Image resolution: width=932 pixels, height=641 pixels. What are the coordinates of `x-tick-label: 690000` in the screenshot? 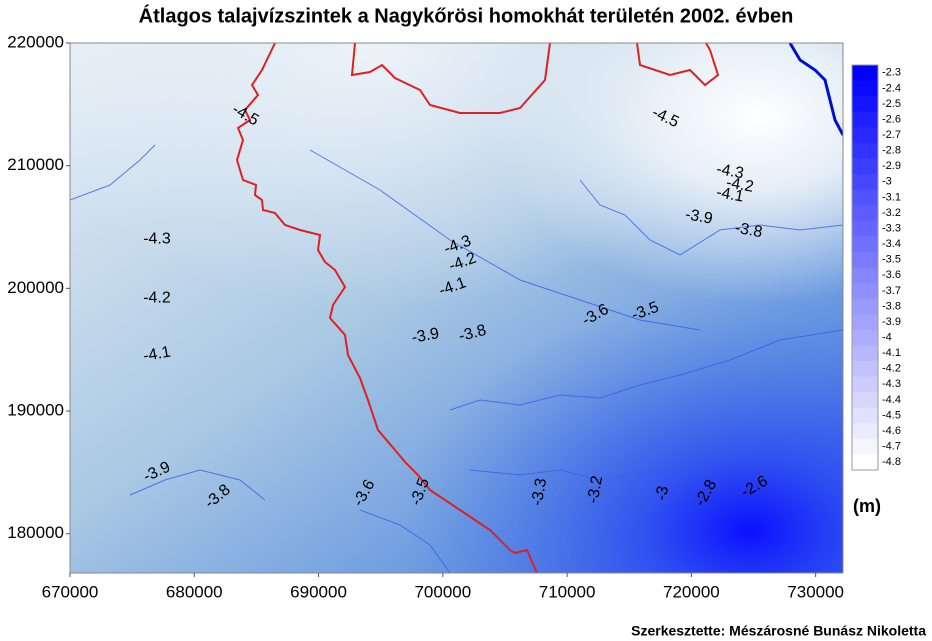 It's located at (318, 591).